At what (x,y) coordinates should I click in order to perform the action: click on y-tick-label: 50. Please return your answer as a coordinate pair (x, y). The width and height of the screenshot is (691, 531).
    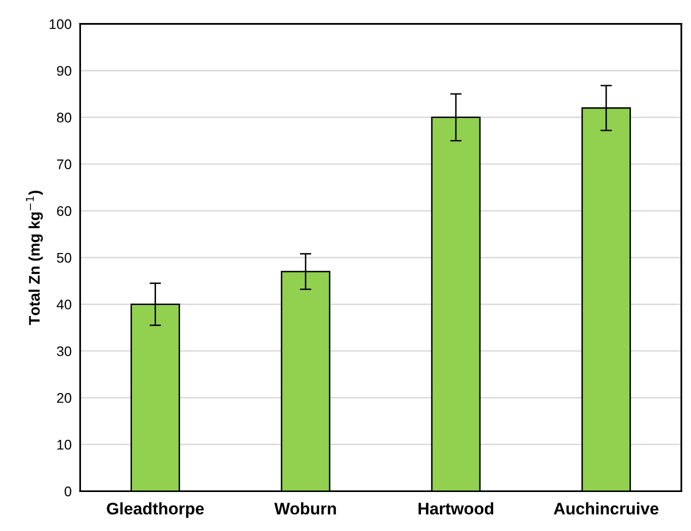
    Looking at the image, I should click on (64, 257).